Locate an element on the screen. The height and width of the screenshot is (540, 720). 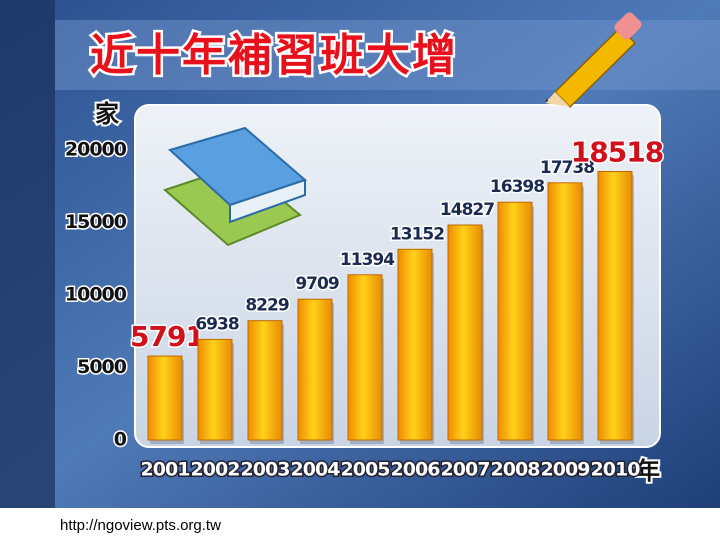
x-tick-label: 2005 is located at coordinates (365, 470).